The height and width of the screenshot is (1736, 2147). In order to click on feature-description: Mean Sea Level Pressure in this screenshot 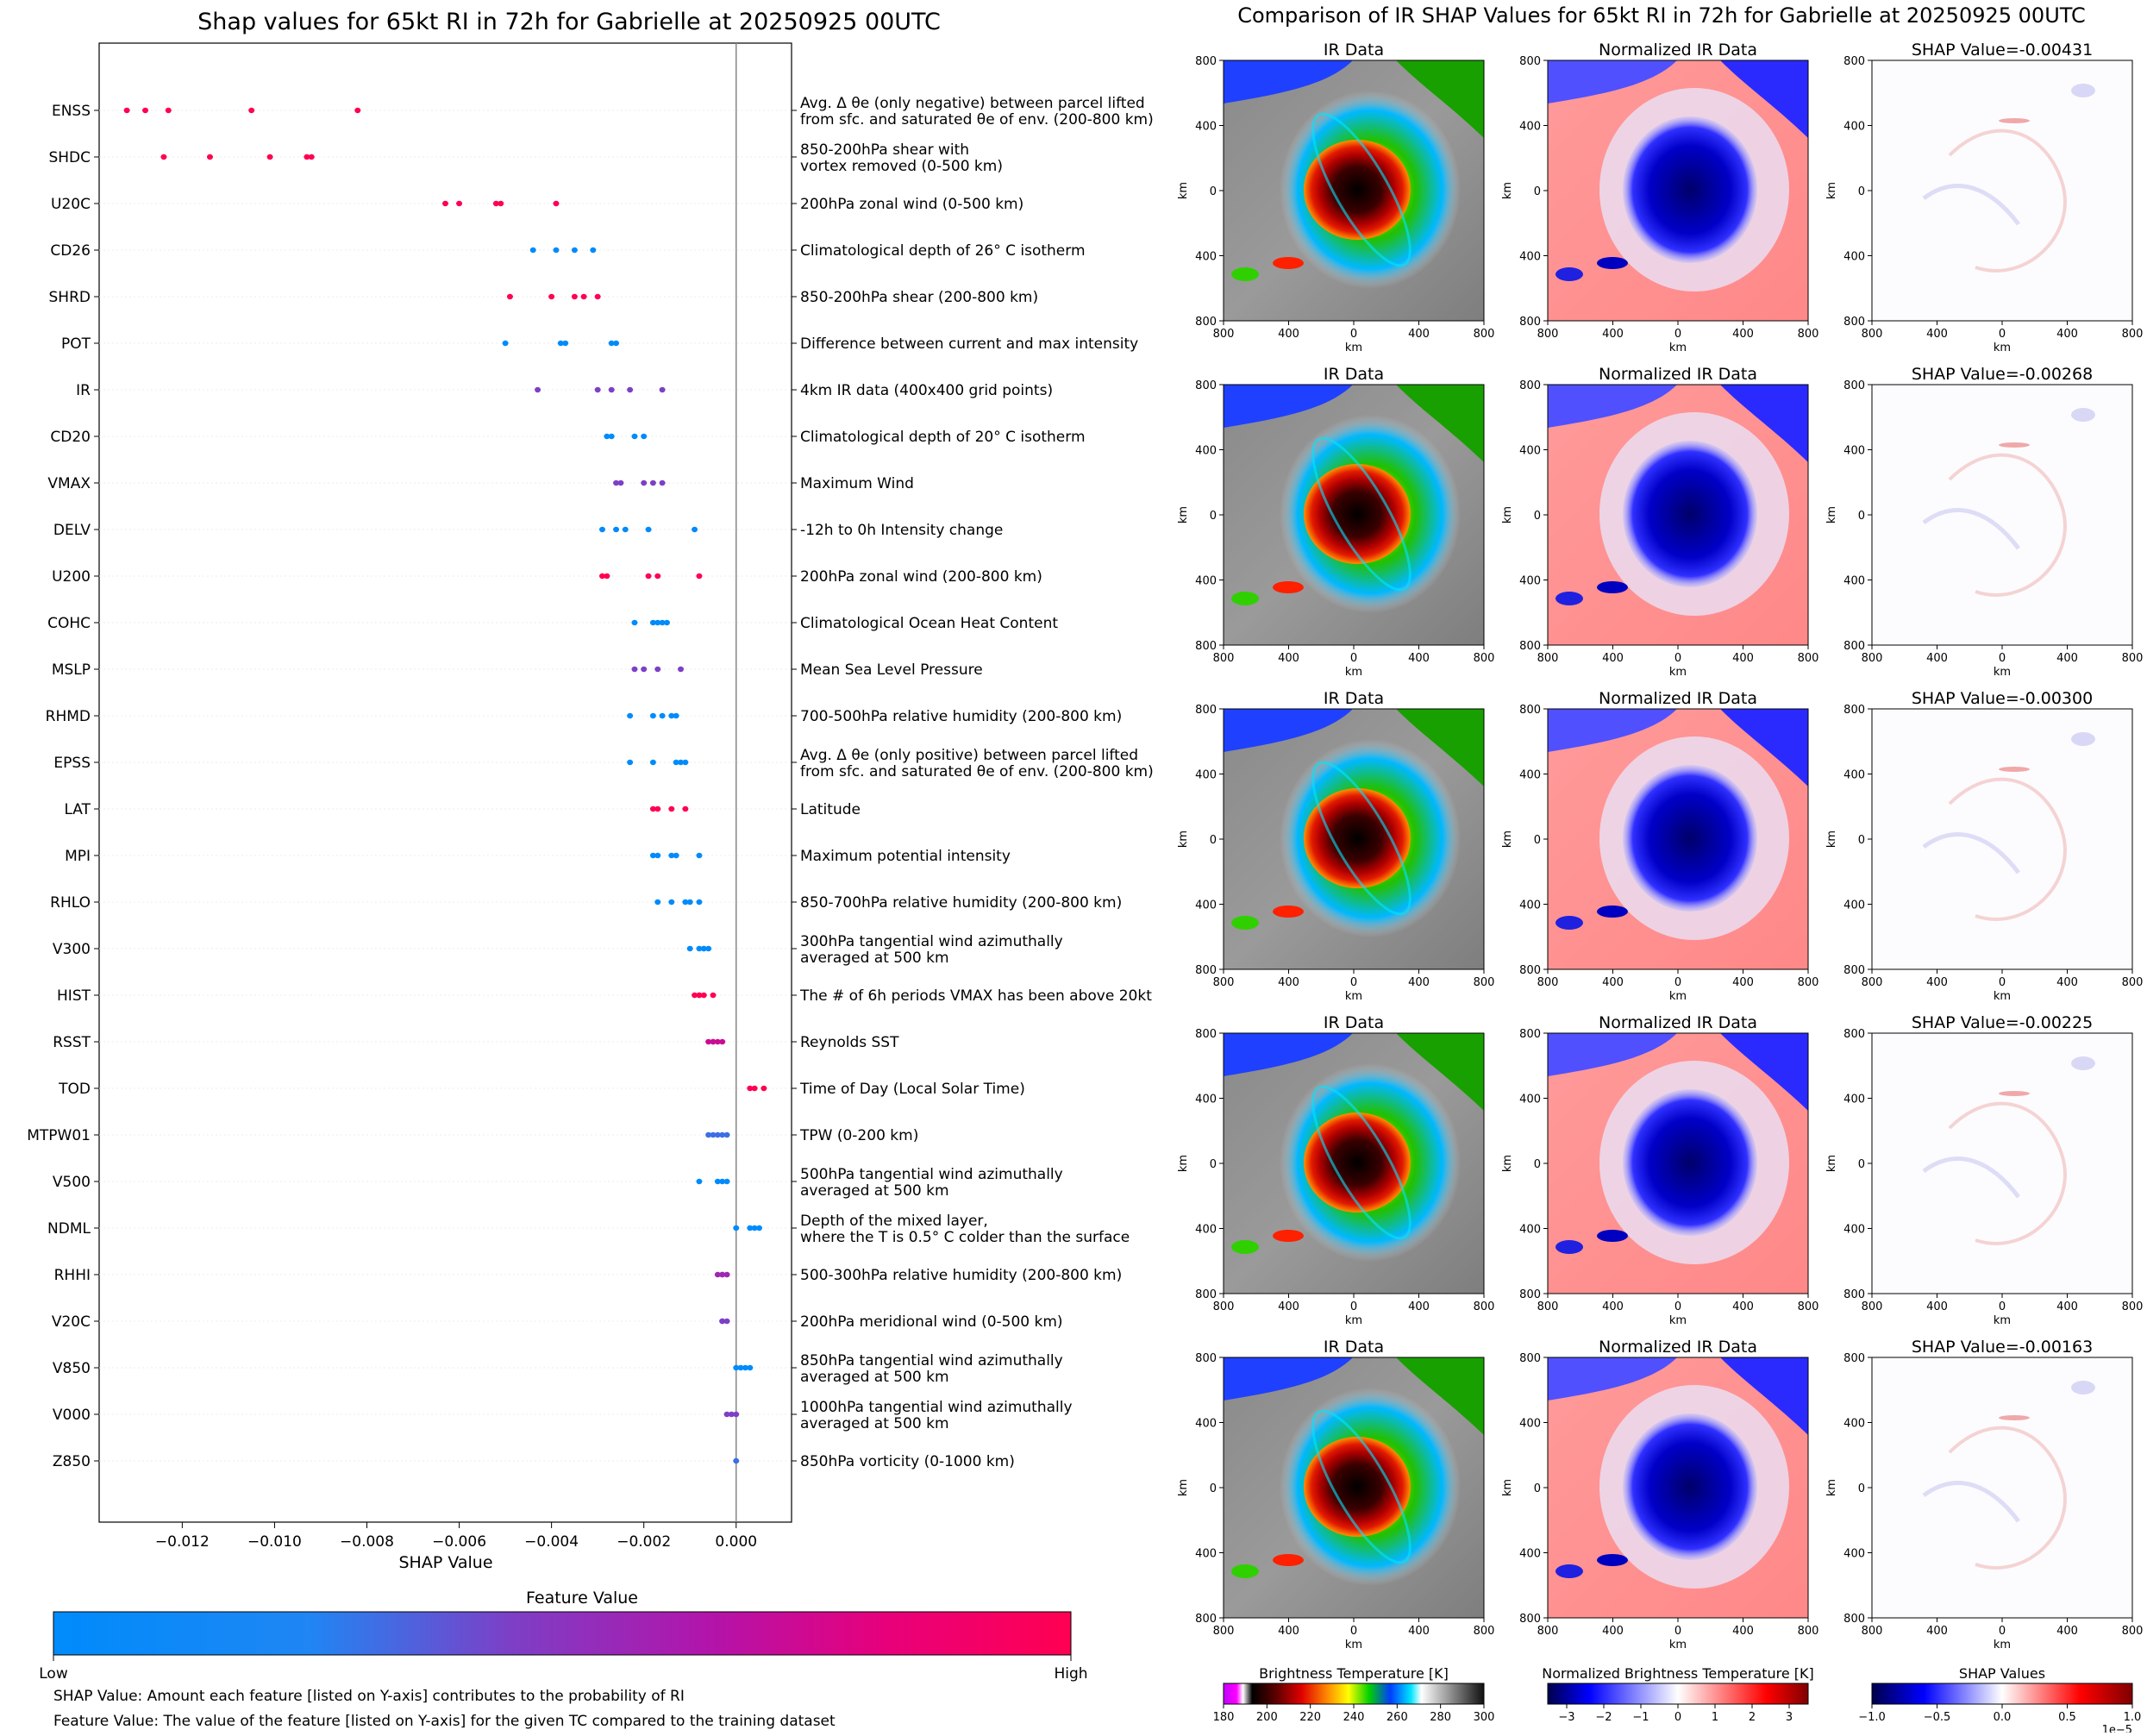, I will do `click(891, 670)`.